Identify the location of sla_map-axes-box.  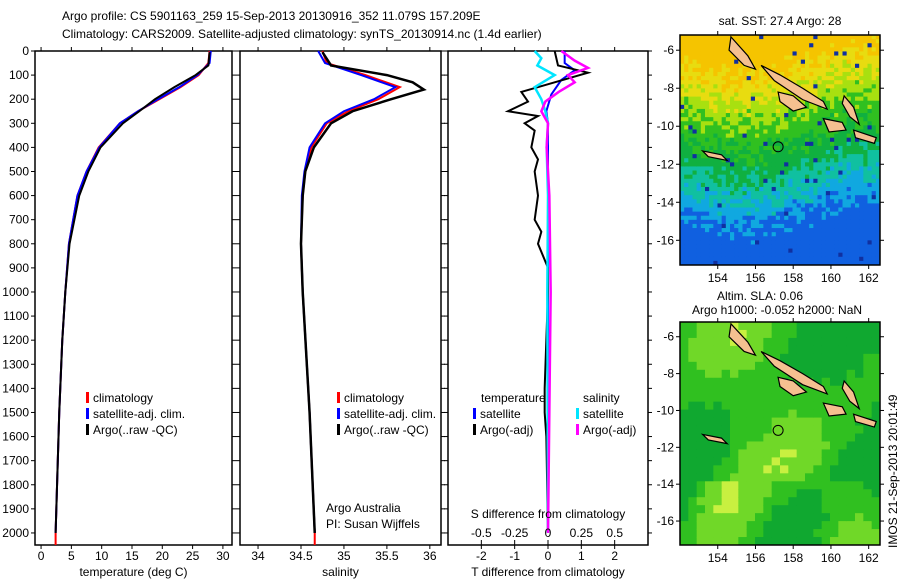
(780, 433).